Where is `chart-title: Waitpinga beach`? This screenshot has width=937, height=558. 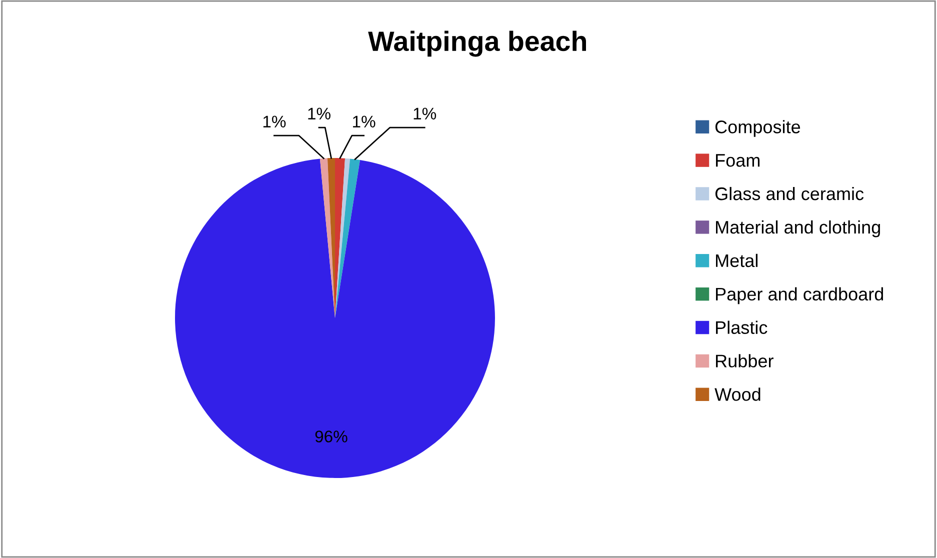
chart-title: Waitpinga beach is located at coordinates (477, 43).